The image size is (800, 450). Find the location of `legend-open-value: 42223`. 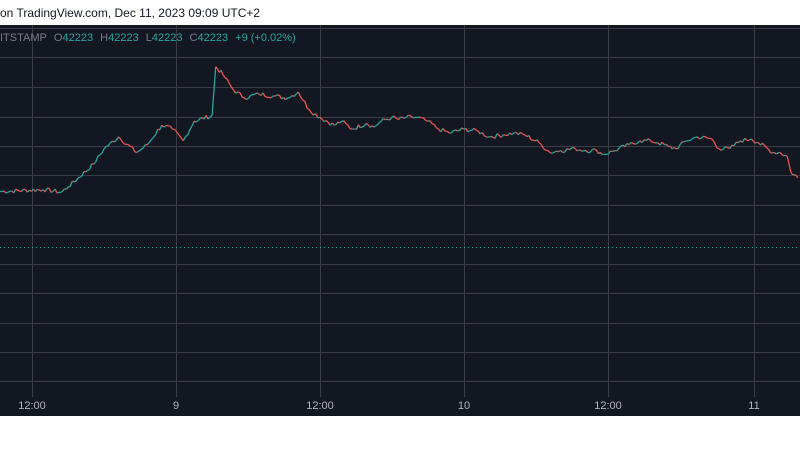

legend-open-value: 42223 is located at coordinates (78, 38).